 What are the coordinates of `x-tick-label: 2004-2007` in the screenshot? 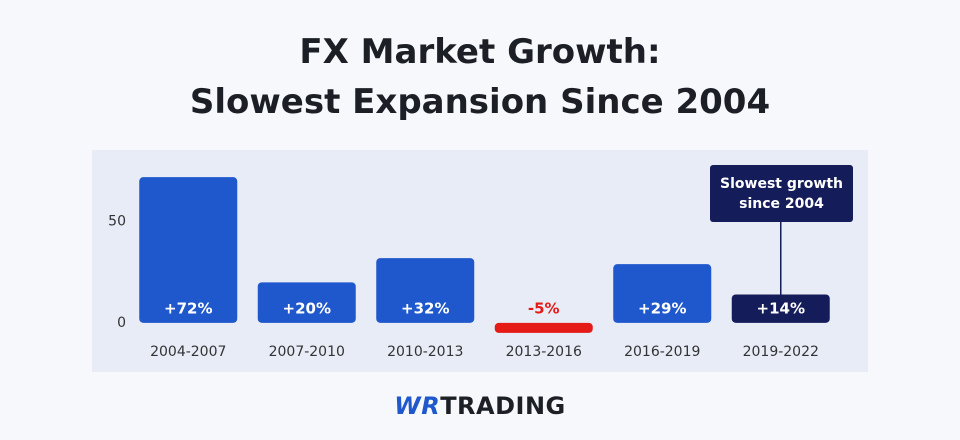 It's located at (188, 352).